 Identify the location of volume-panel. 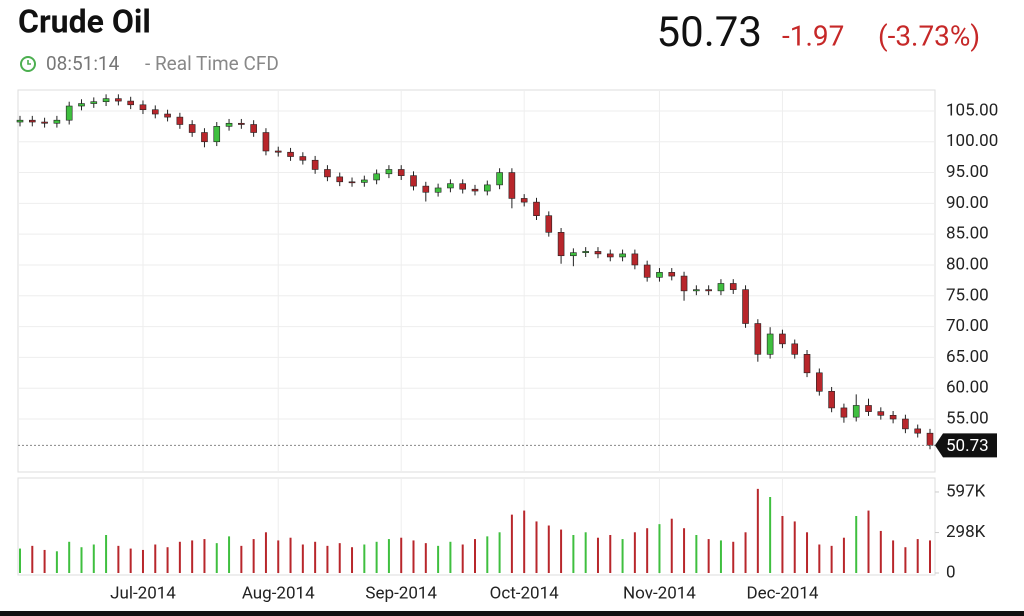
(476, 526).